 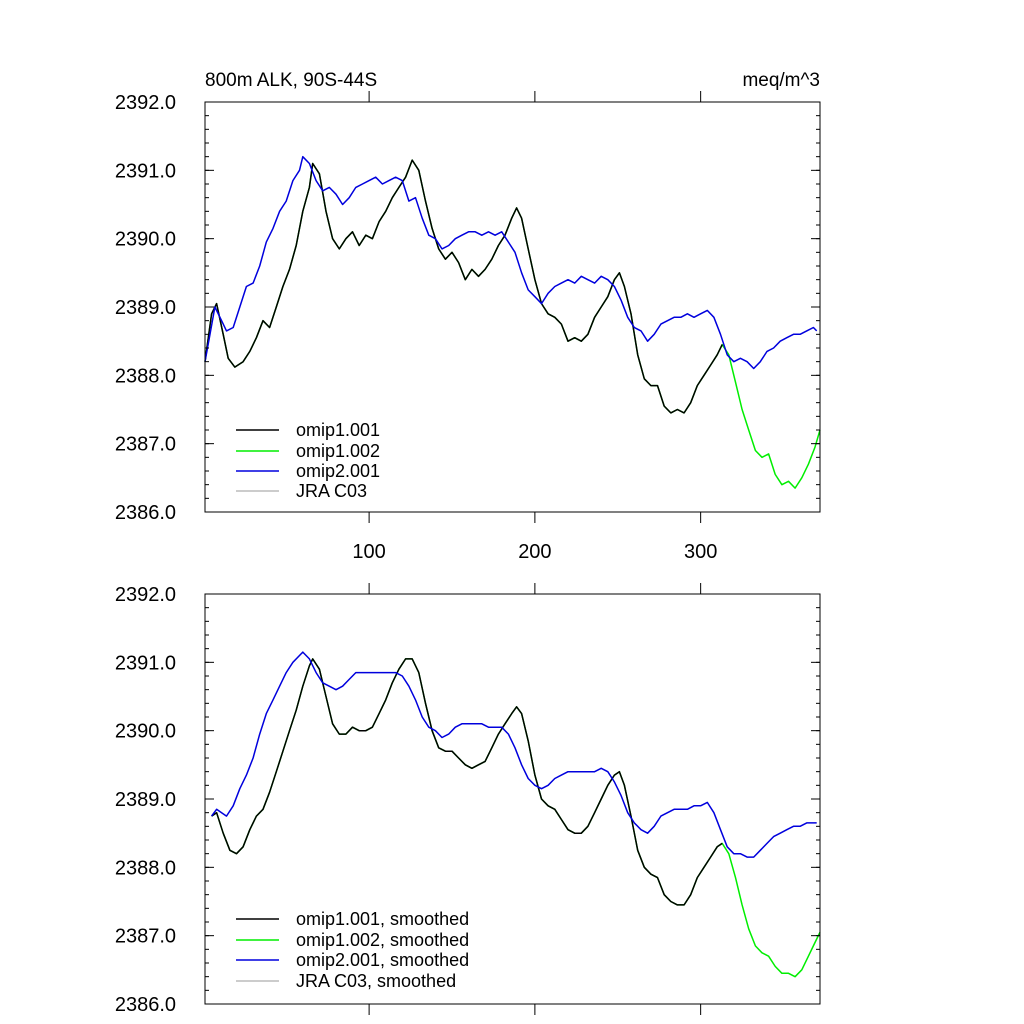 What do you see at coordinates (338, 430) in the screenshot?
I see `top-legend-label-omip1-001: omip1.001` at bounding box center [338, 430].